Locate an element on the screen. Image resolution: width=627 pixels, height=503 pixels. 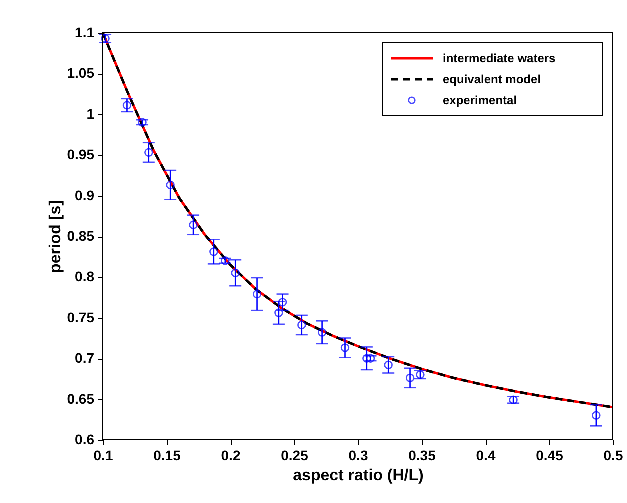
legend-label: equivalent model is located at coordinates (492, 79).